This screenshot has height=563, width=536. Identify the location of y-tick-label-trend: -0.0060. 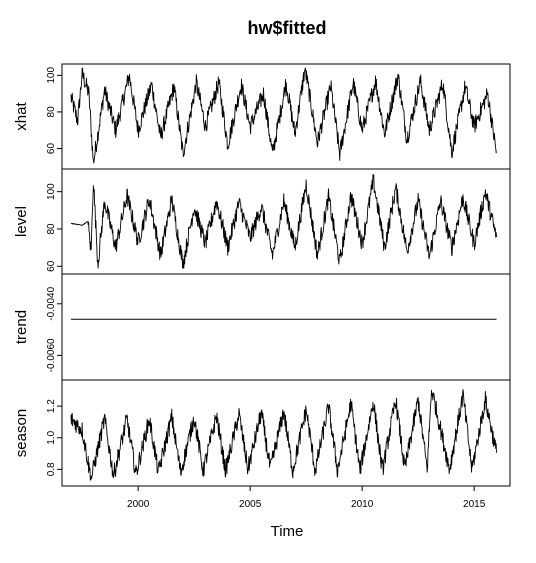
(51, 355).